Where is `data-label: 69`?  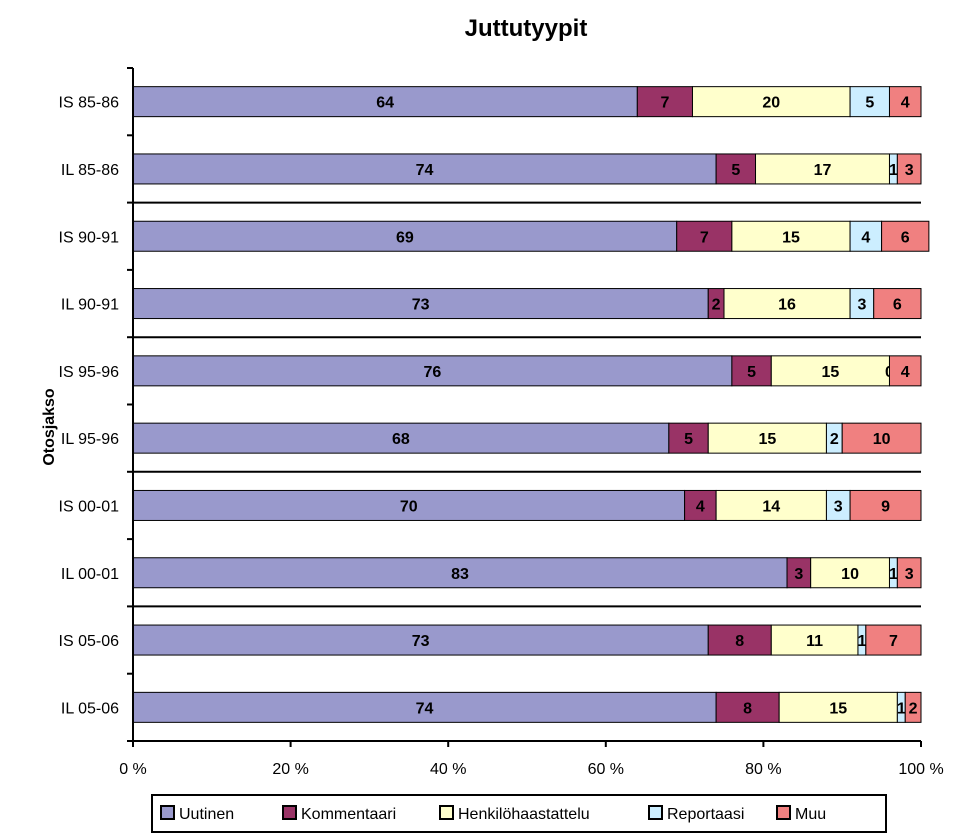
data-label: 69 is located at coordinates (405, 237).